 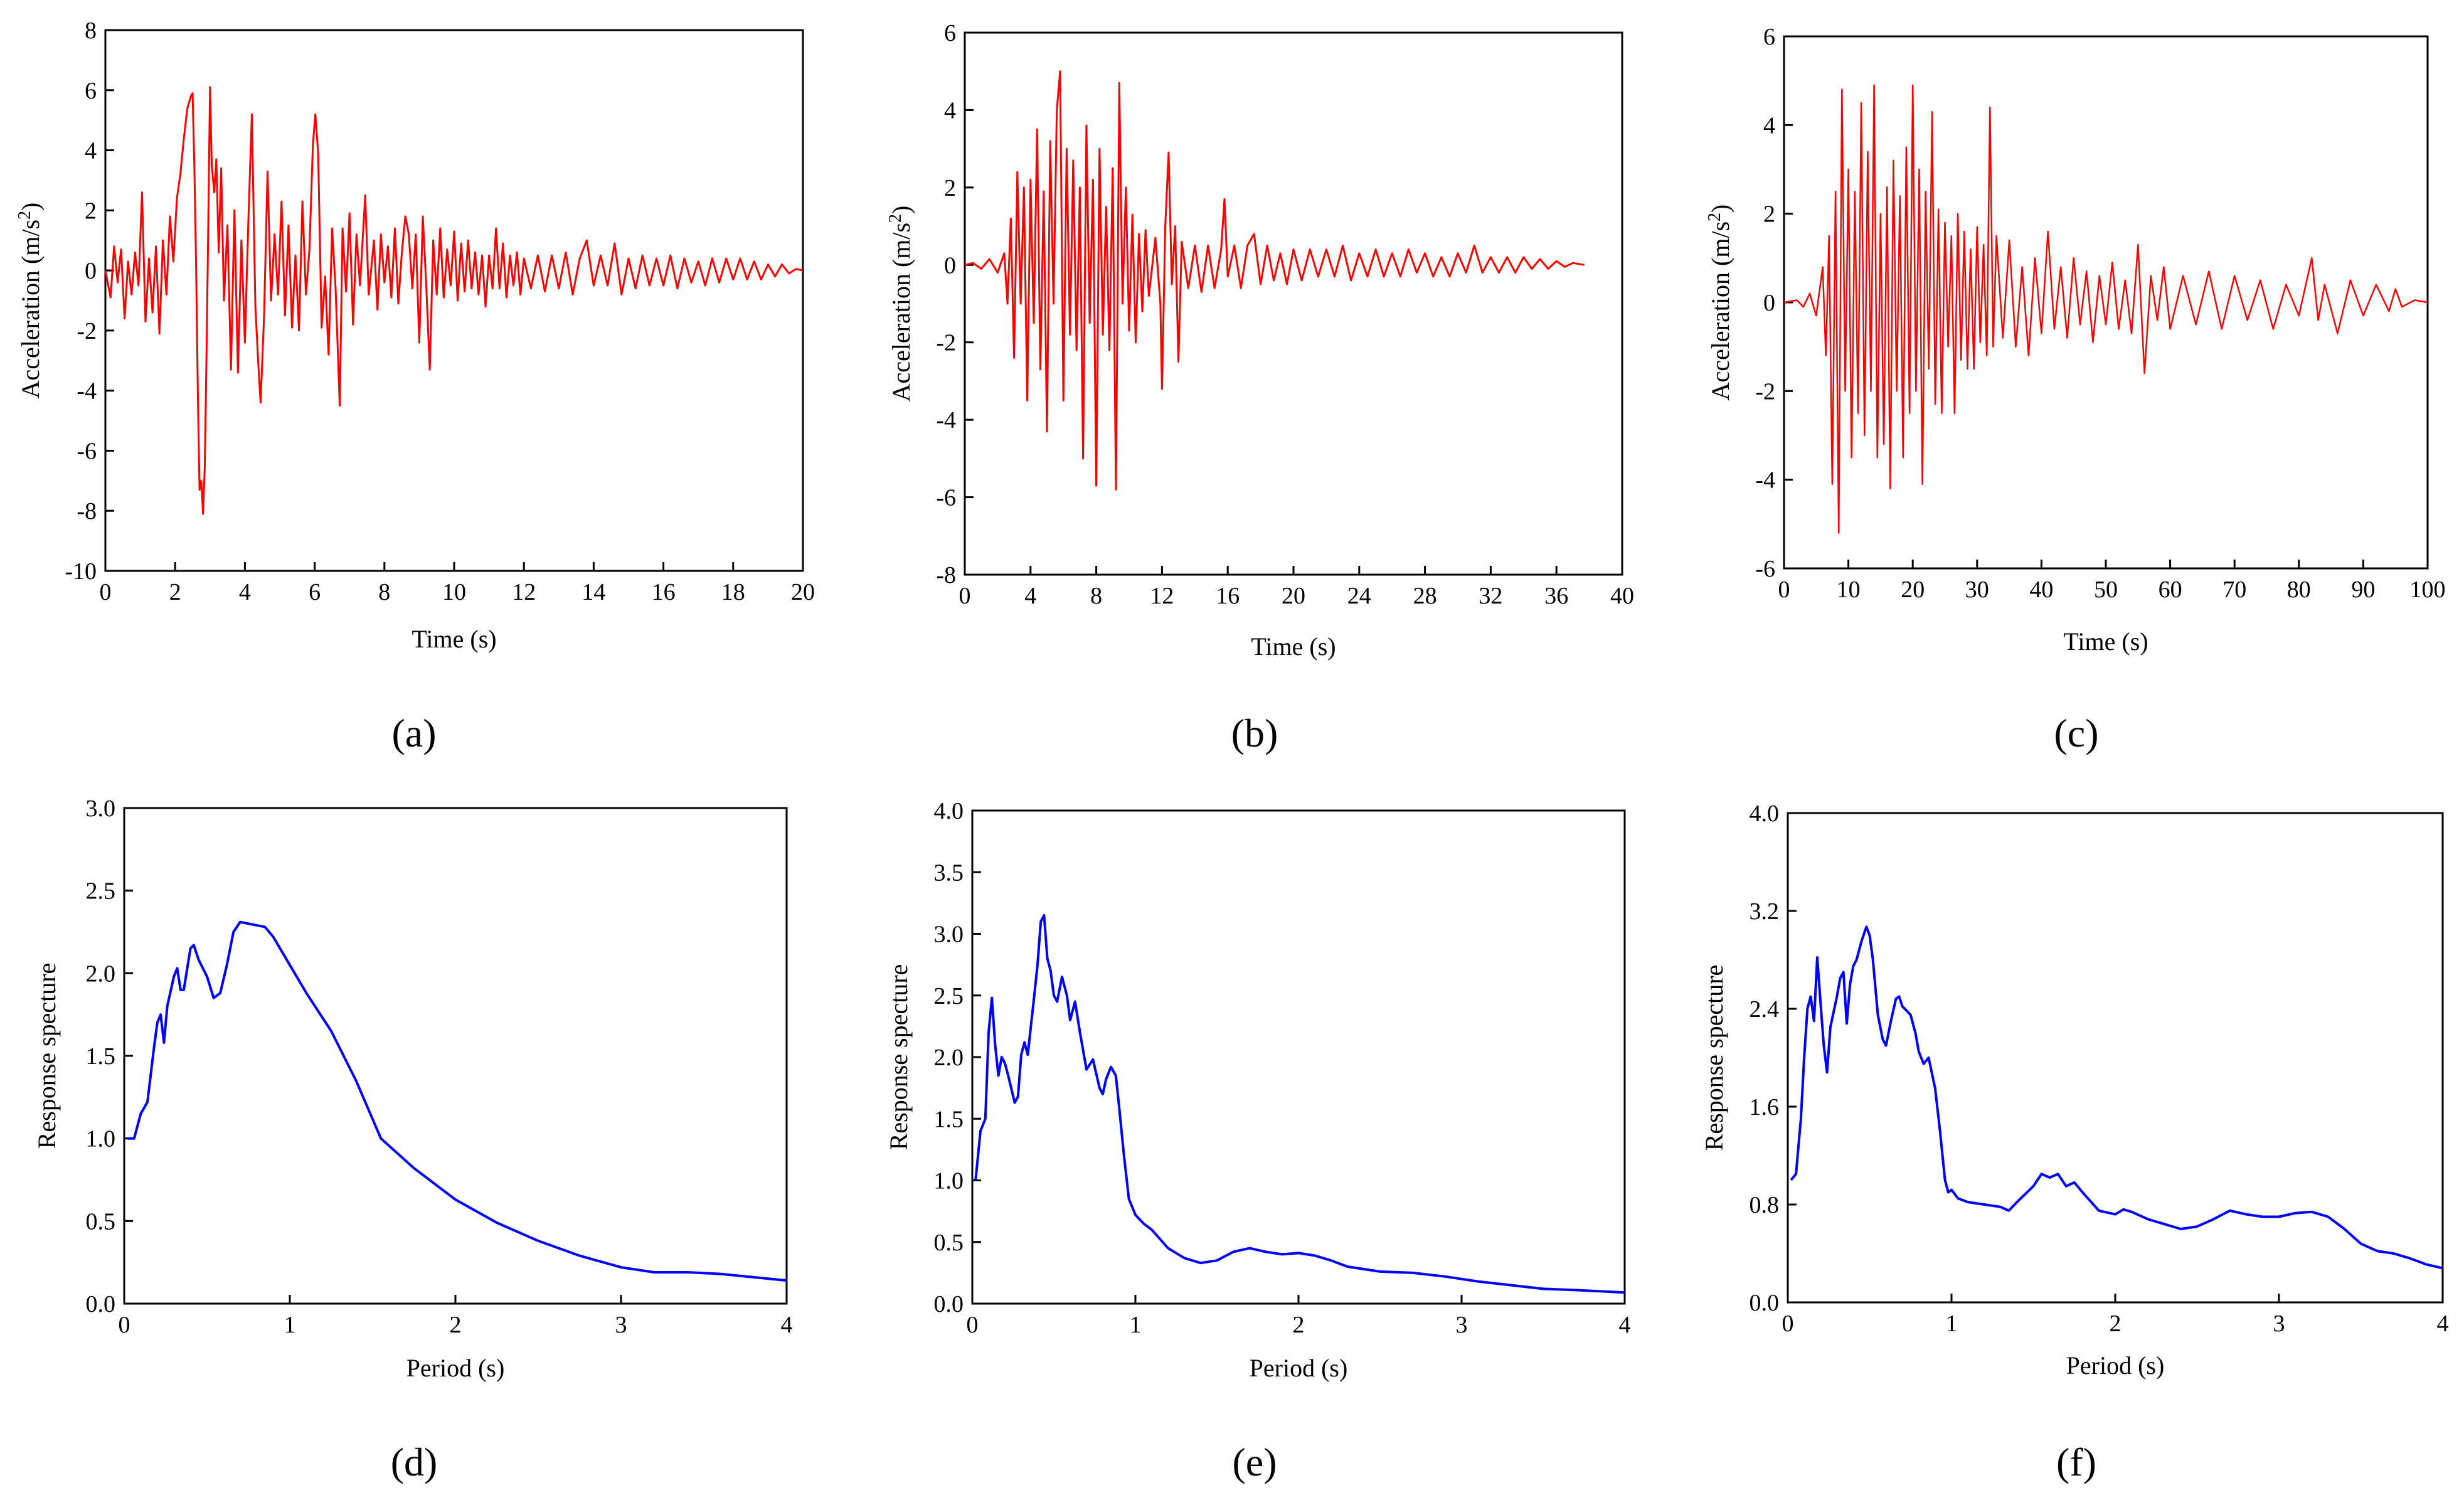 What do you see at coordinates (1425, 596) in the screenshot?
I see `x-tick-label: 28` at bounding box center [1425, 596].